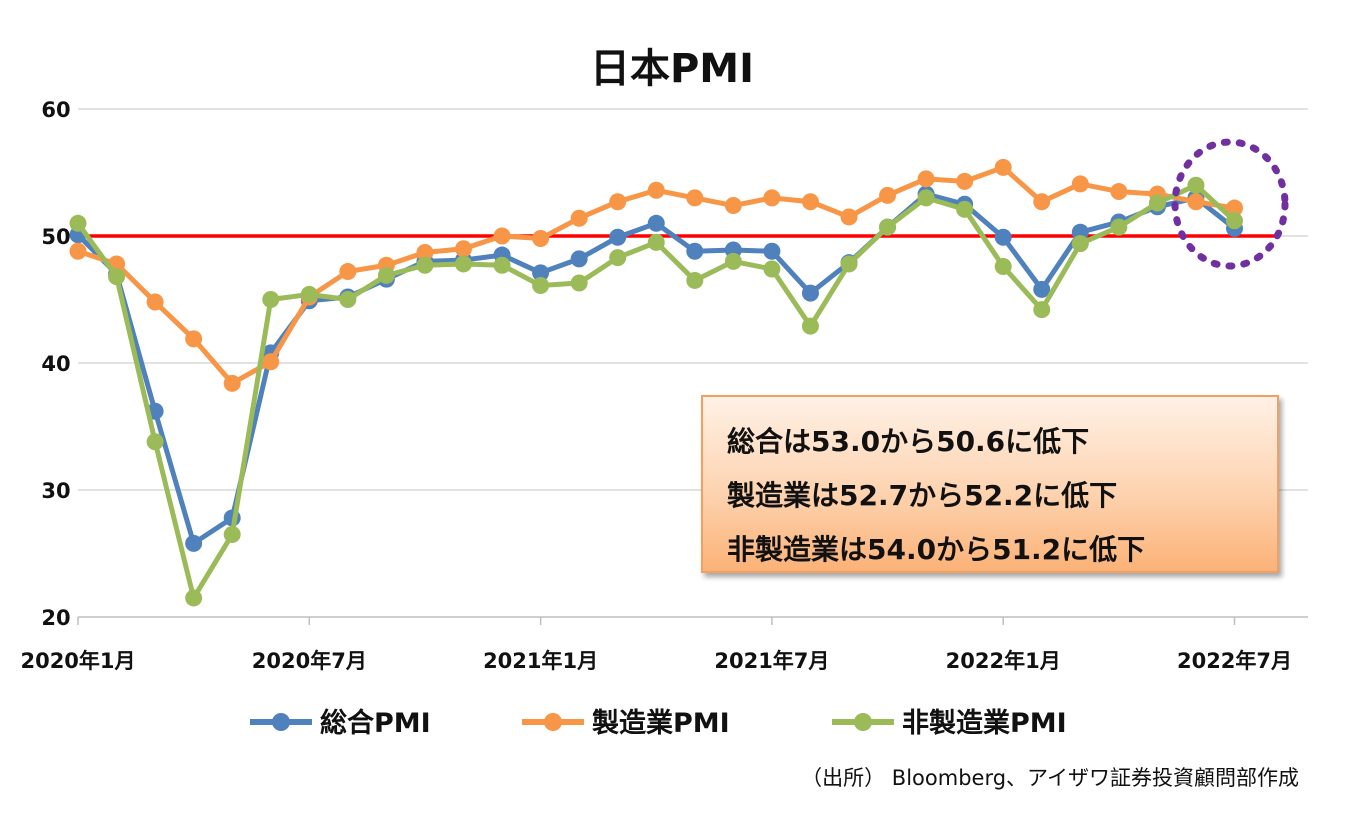 The image size is (1345, 819). I want to click on x-tick-label: 2022年7月, so click(1234, 661).